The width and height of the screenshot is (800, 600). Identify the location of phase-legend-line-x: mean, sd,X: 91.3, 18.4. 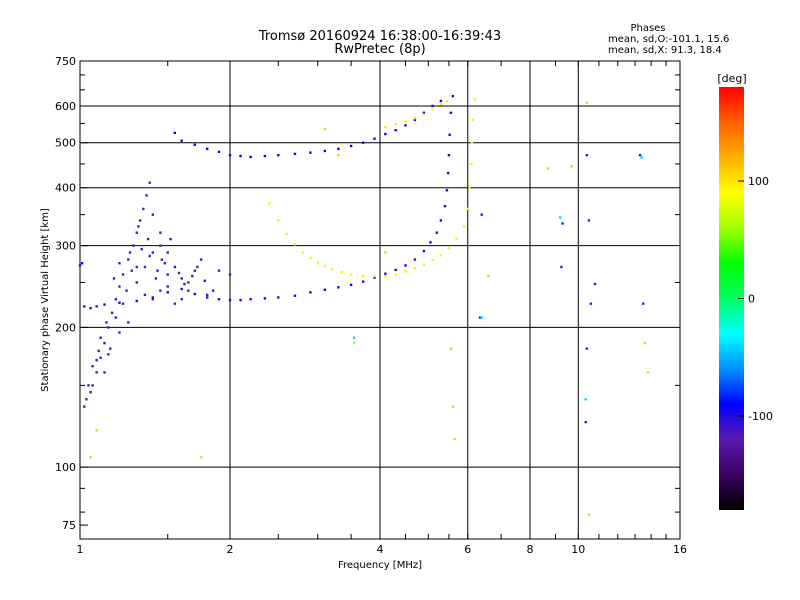
(665, 50).